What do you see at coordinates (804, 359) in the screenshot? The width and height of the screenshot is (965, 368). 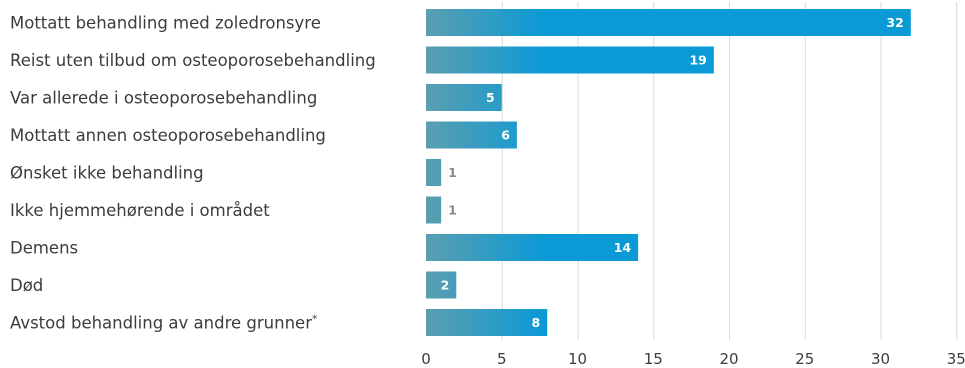 I see `x-tick-label: 25` at bounding box center [804, 359].